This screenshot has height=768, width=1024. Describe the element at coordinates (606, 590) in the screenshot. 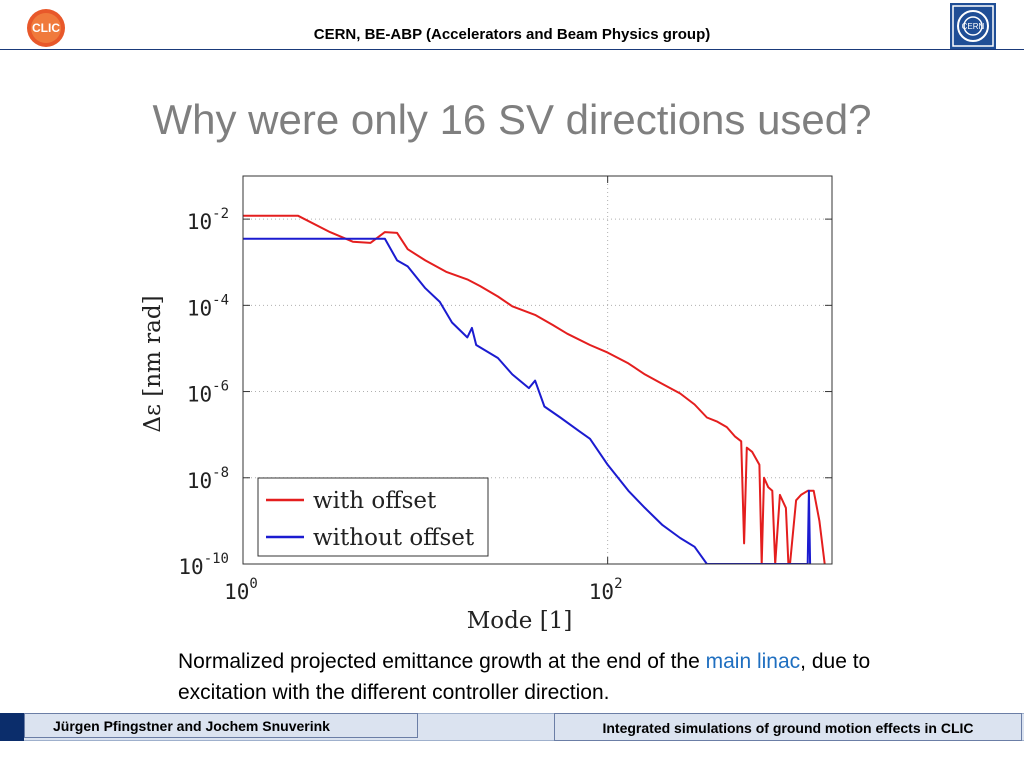

I see `x-tick-label-1: 10²` at that location.